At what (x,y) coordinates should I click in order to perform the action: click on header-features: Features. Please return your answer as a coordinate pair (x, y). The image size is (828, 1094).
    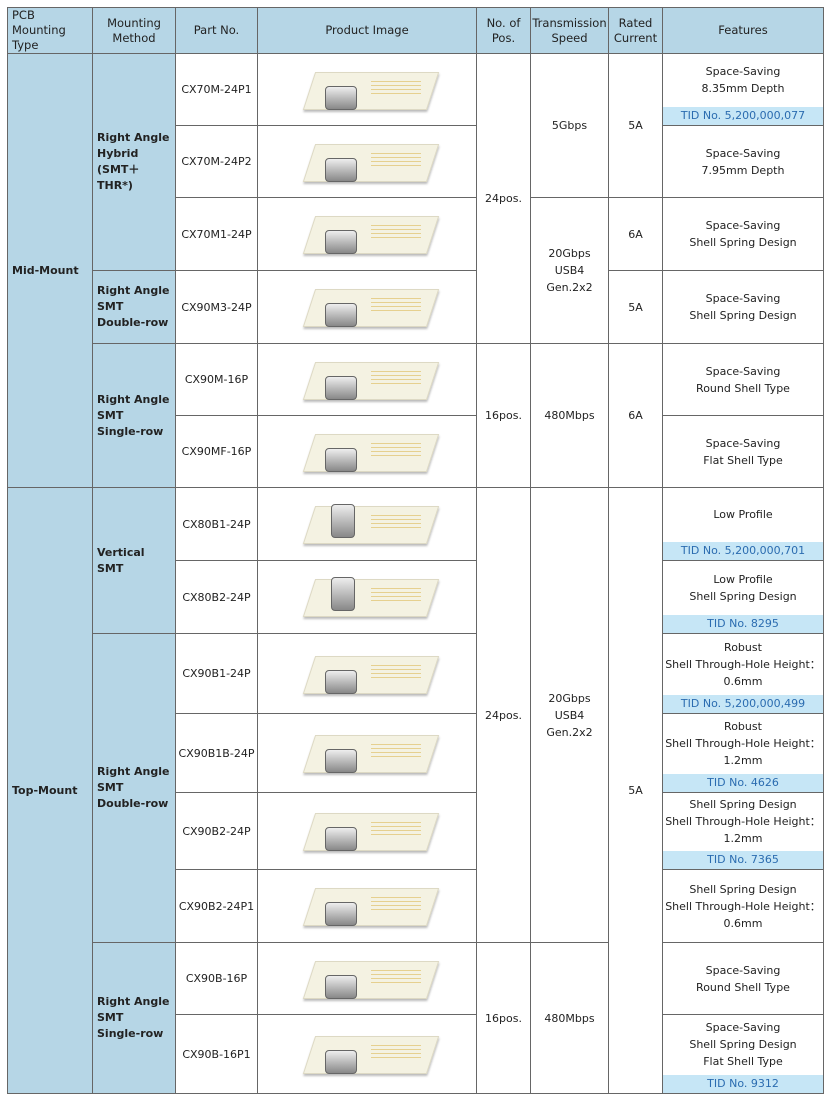
    Looking at the image, I should click on (743, 30).